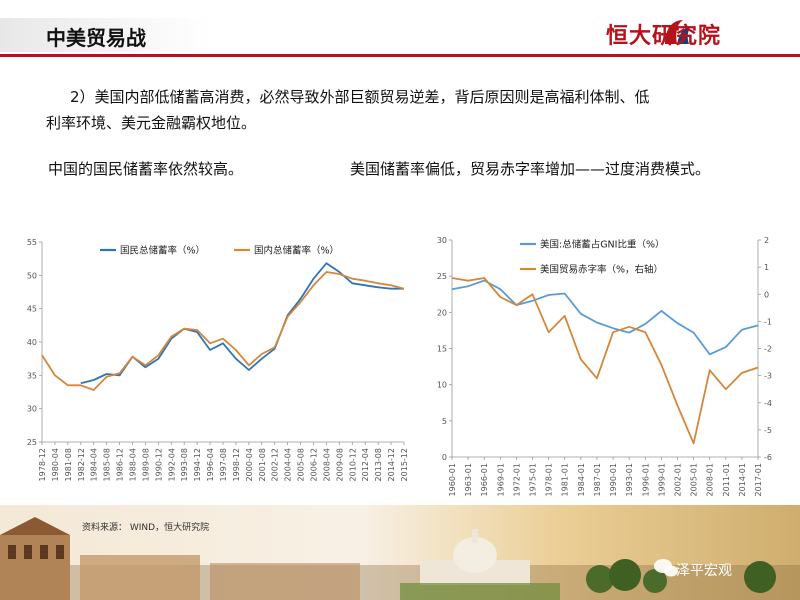  I want to click on y-tick-label: 40, so click(32, 342).